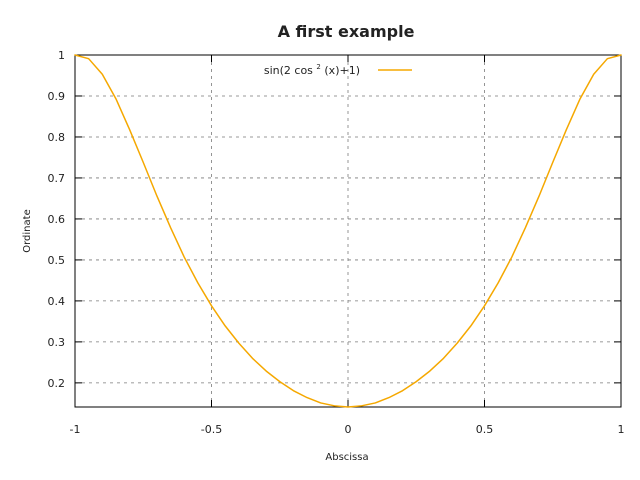 This screenshot has width=640, height=480. I want to click on y-tick-label: 0.5, so click(57, 260).